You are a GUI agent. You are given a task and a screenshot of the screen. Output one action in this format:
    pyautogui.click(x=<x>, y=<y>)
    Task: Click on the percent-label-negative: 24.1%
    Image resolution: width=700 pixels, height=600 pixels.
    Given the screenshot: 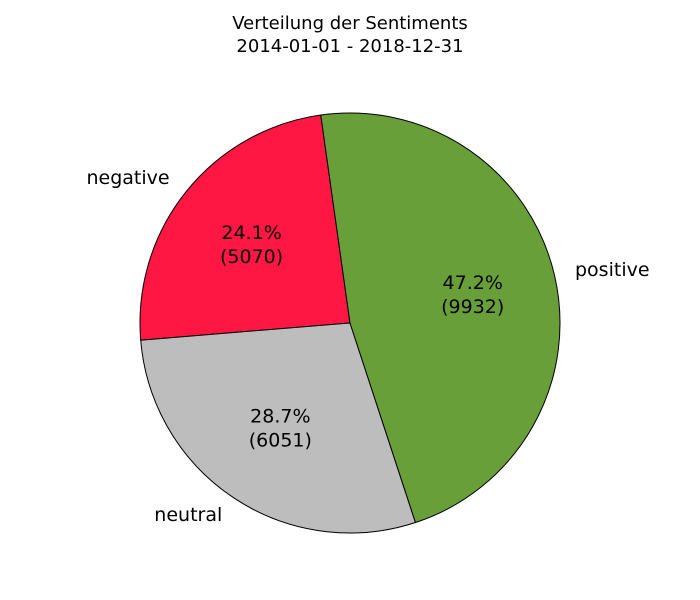 What is the action you would take?
    pyautogui.click(x=251, y=233)
    